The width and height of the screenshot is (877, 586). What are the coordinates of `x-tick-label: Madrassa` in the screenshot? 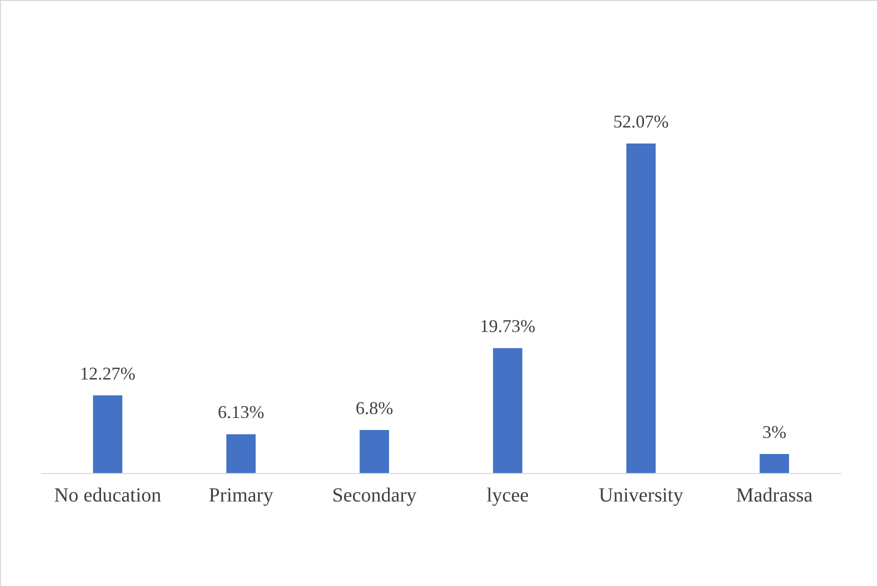 It's located at (774, 495).